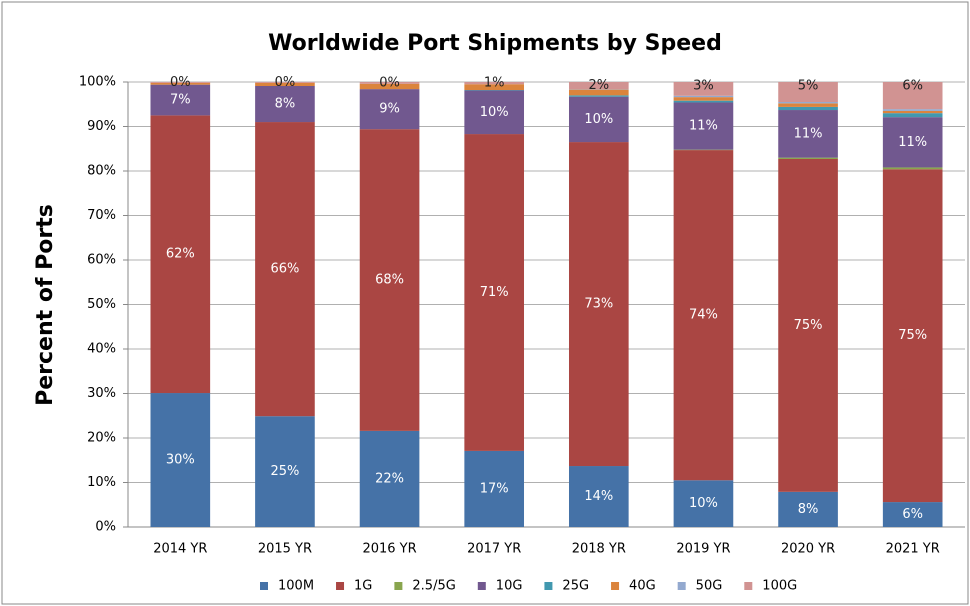 The height and width of the screenshot is (606, 970). I want to click on chart-title: Worldwide Port Shipments by Speed, so click(495, 43).